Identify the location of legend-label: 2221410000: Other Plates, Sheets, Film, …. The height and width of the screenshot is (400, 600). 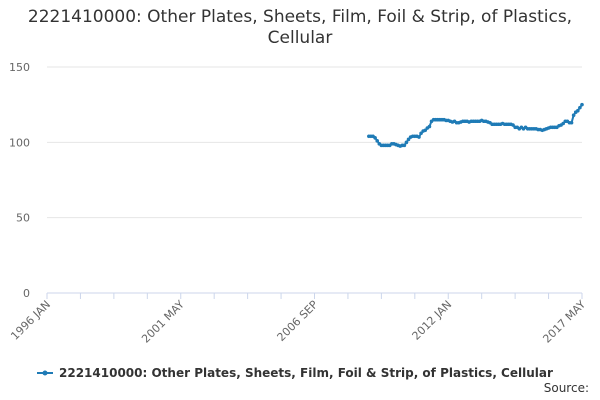
(306, 373).